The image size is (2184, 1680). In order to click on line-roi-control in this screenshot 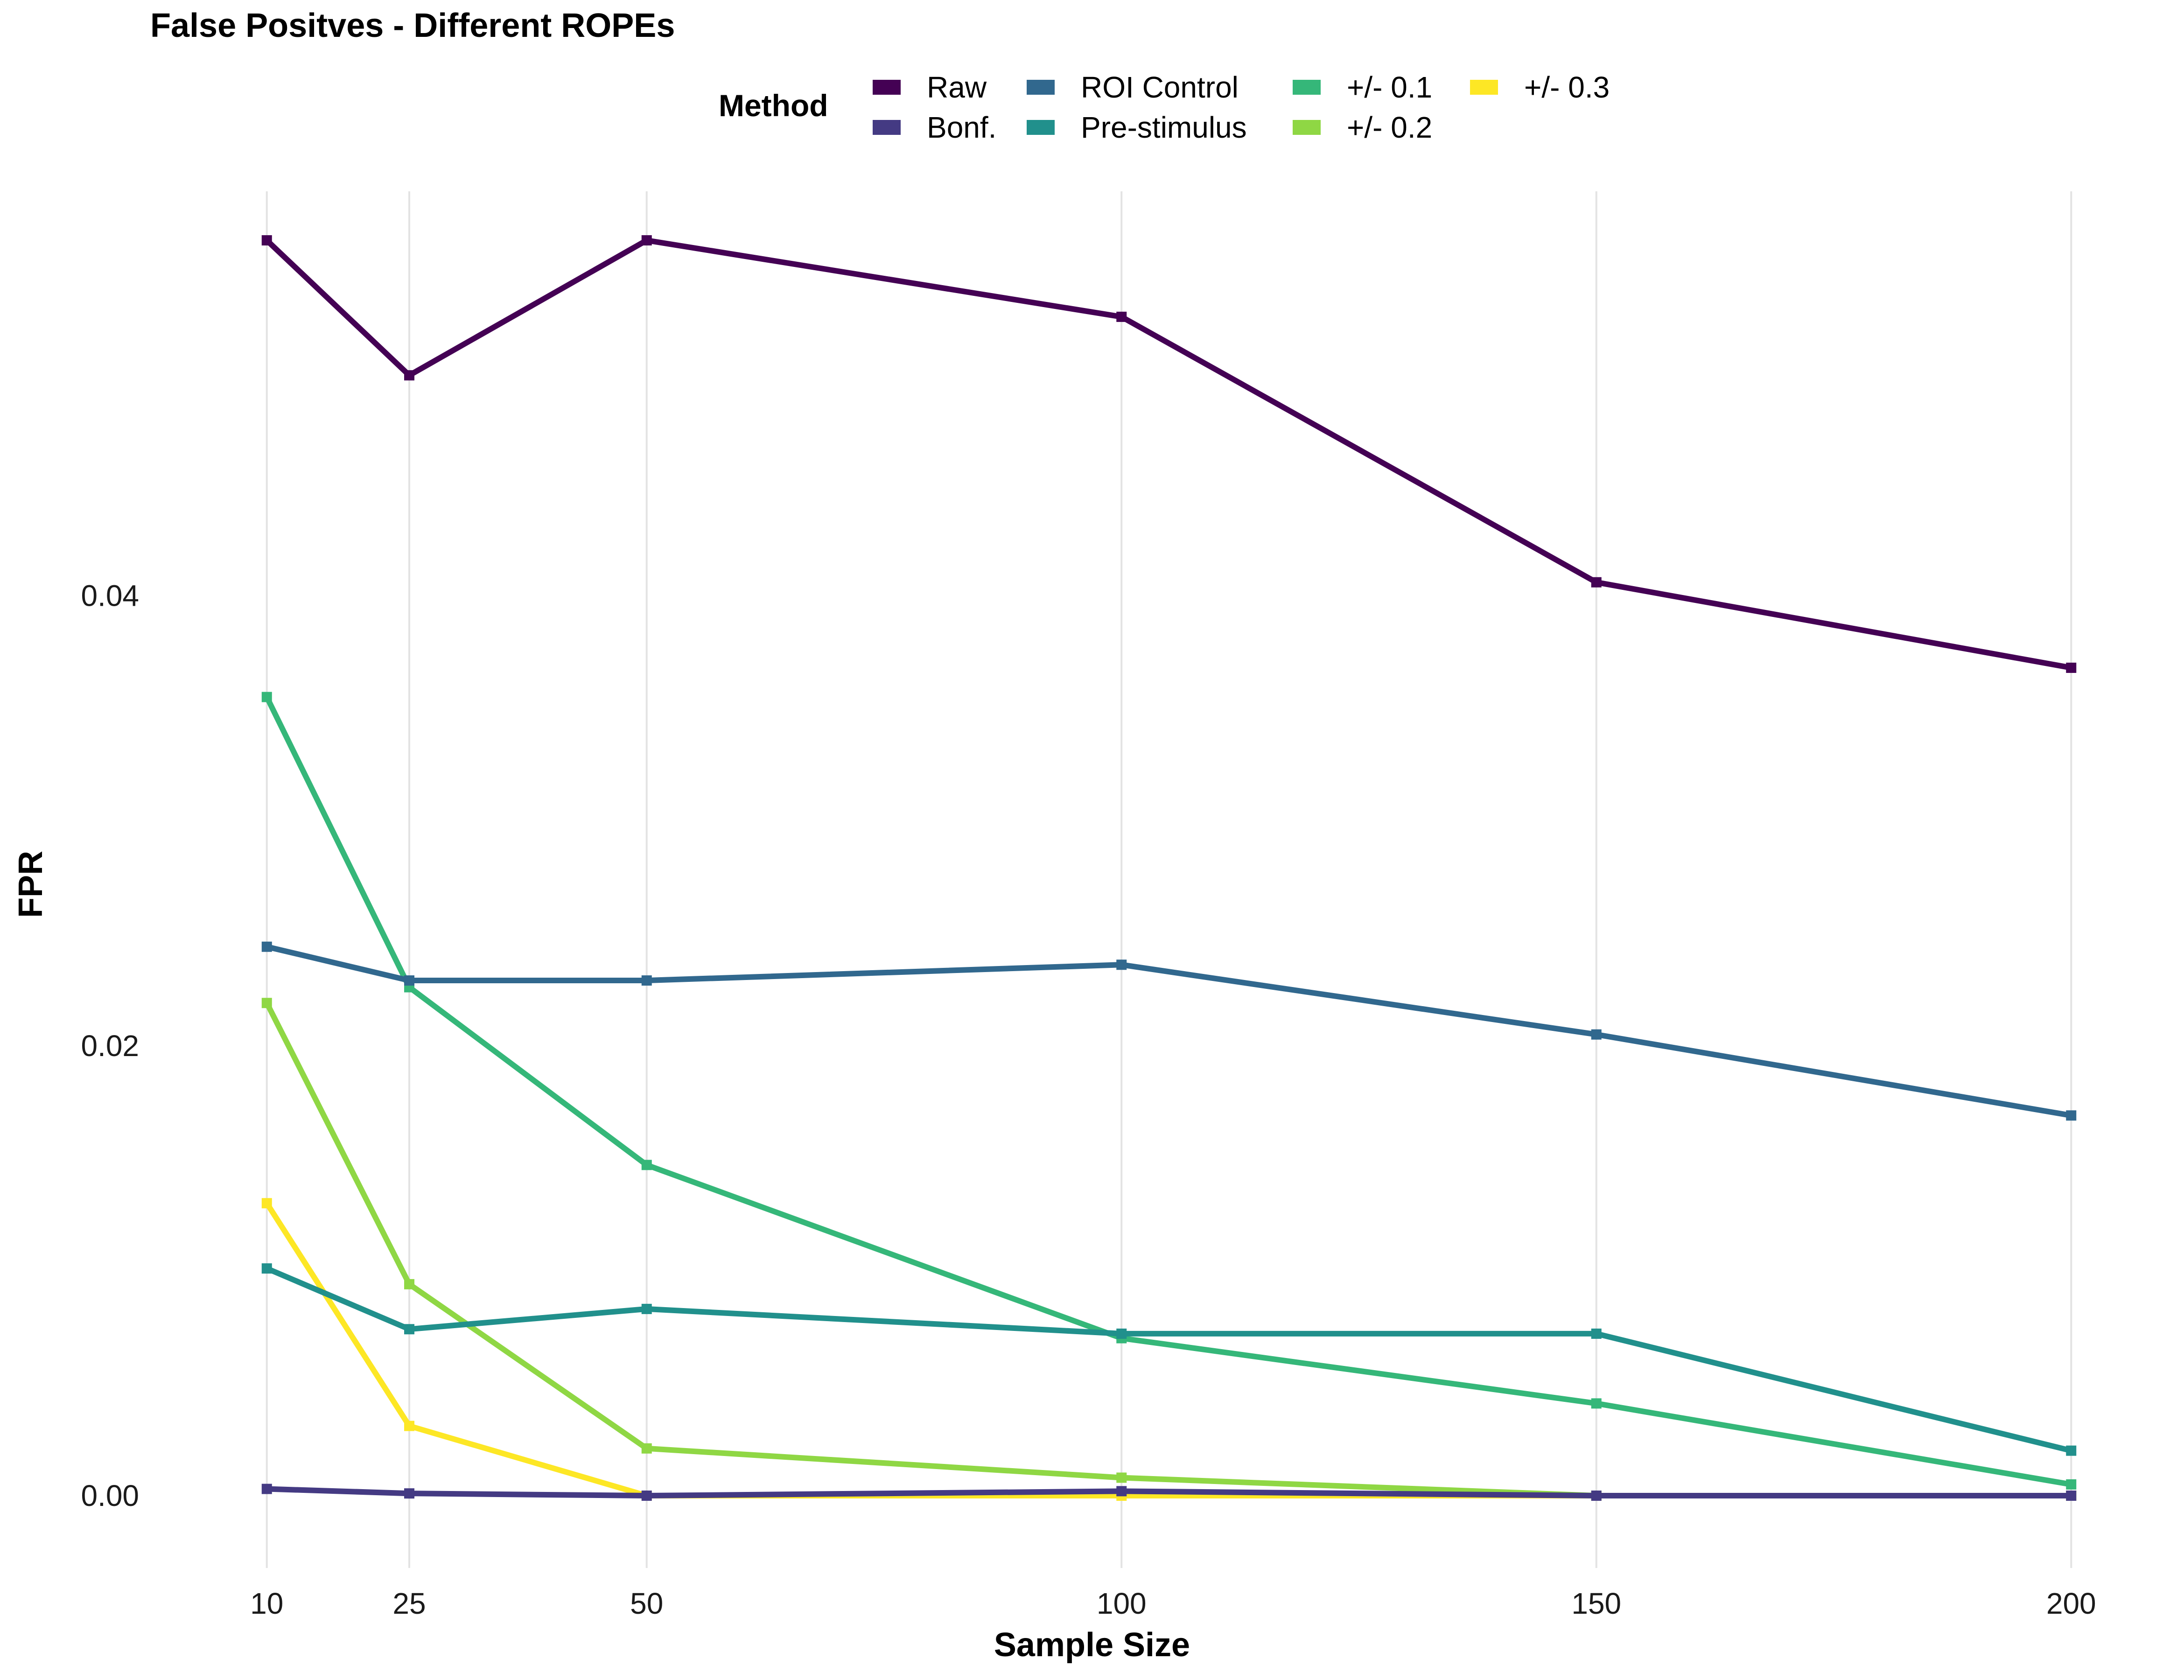, I will do `click(1169, 1031)`.